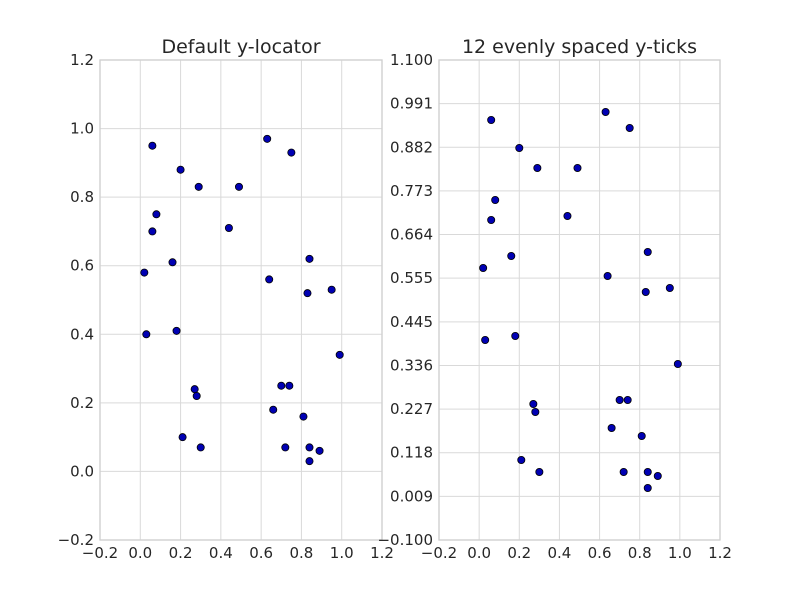 The height and width of the screenshot is (600, 800). I want to click on right-x-tick-label: 0.2, so click(519, 553).